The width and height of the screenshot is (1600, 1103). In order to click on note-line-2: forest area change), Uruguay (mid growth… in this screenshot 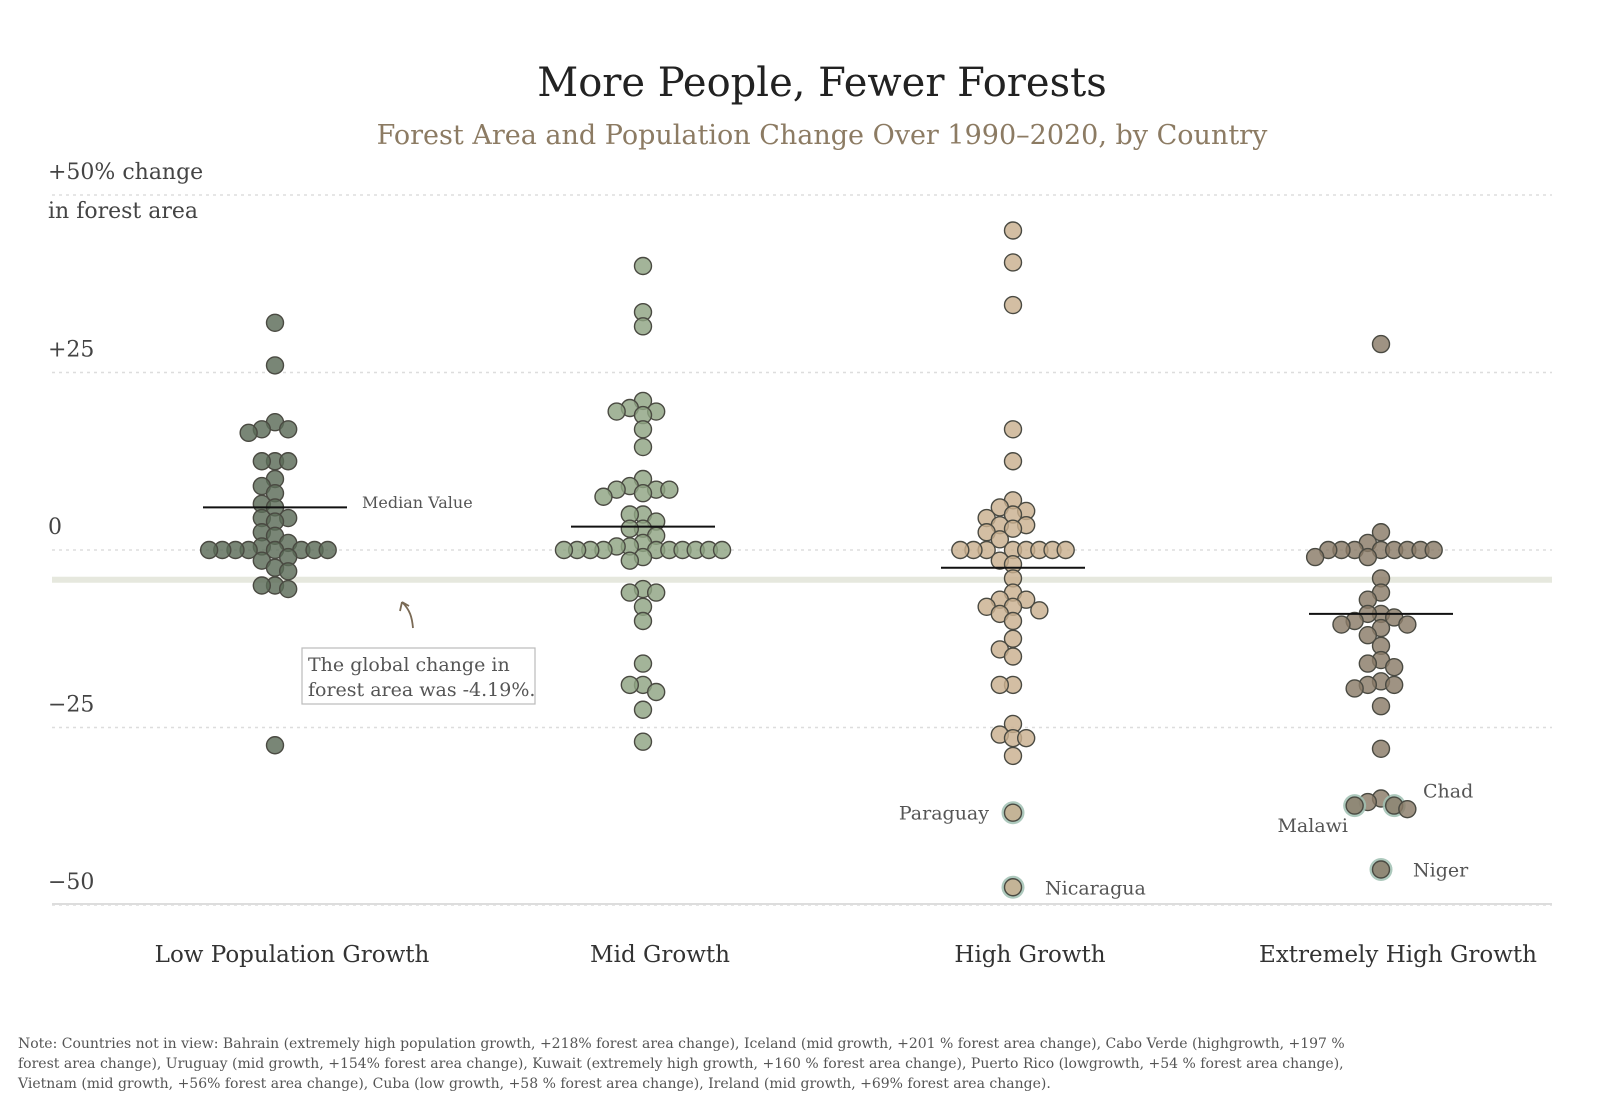, I will do `click(681, 1064)`.